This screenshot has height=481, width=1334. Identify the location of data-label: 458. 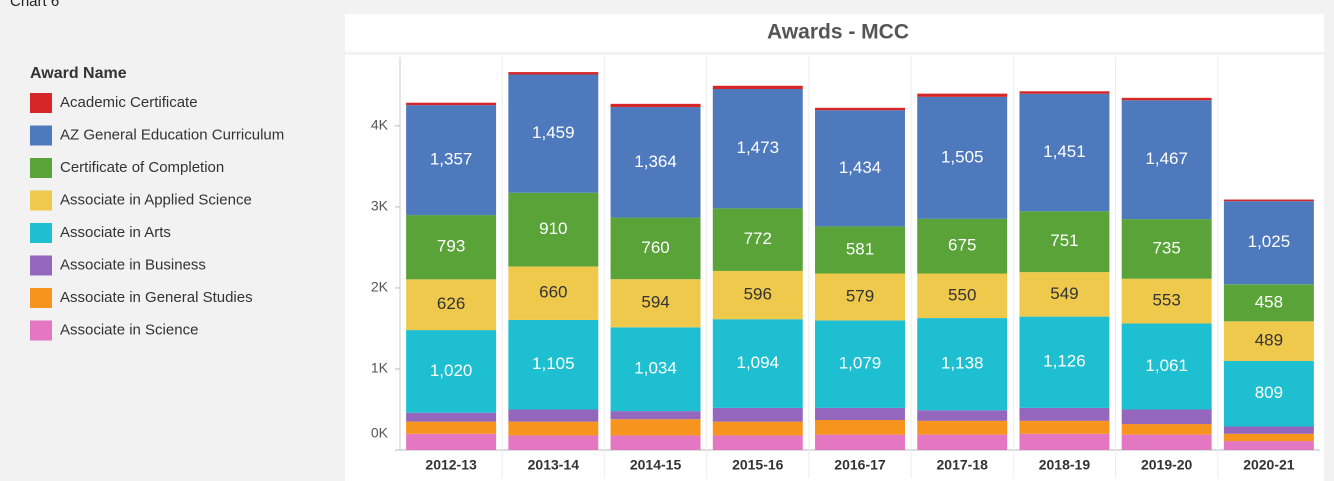
(1269, 301).